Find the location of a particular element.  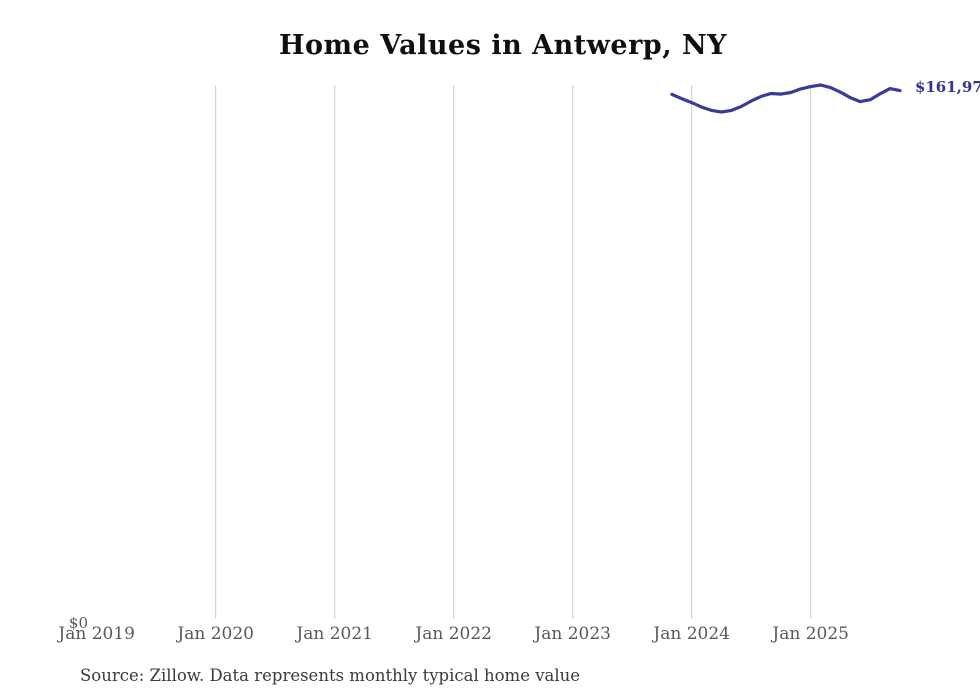

x-tick-label-2024: Jan 2024 is located at coordinates (691, 634).